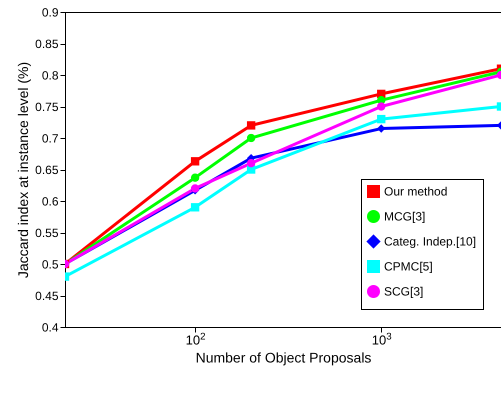 Image resolution: width=501 pixels, height=402 pixels. What do you see at coordinates (50, 201) in the screenshot?
I see `y-tick-label: 0.6` at bounding box center [50, 201].